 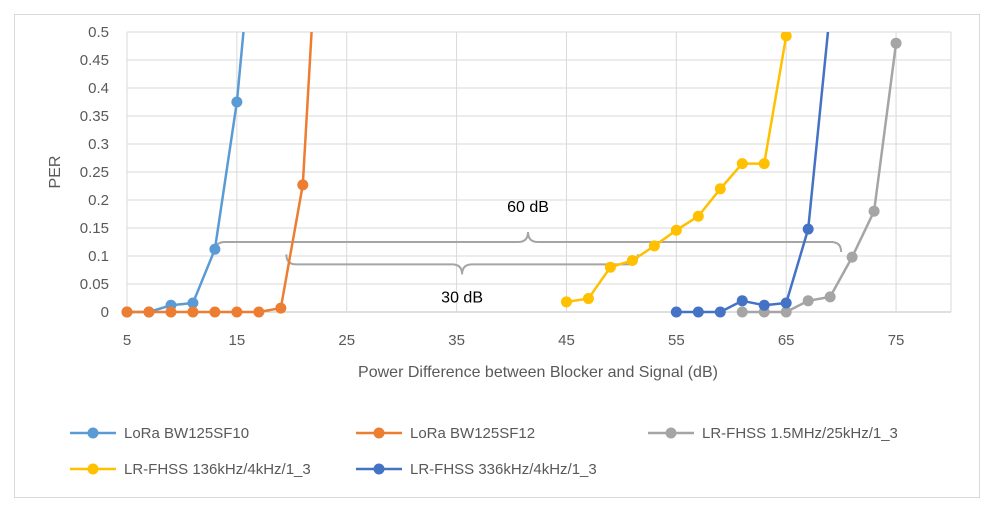 What do you see at coordinates (98, 200) in the screenshot?
I see `y-tick-label: 0.2` at bounding box center [98, 200].